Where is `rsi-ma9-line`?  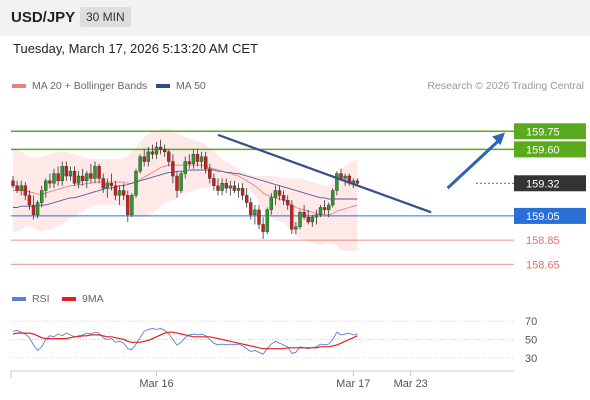
rsi-ma9-line is located at coordinates (185, 340).